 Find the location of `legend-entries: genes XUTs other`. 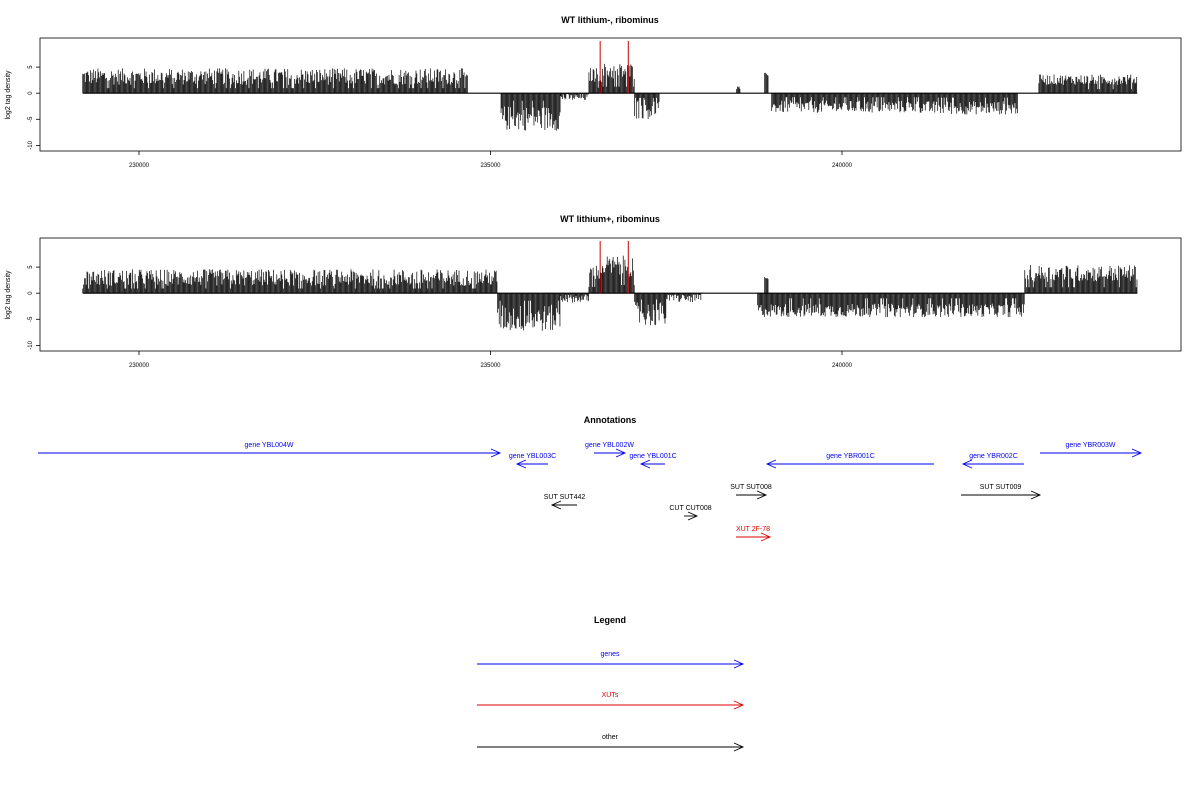

legend-entries: genes XUTs other is located at coordinates (611, 701).